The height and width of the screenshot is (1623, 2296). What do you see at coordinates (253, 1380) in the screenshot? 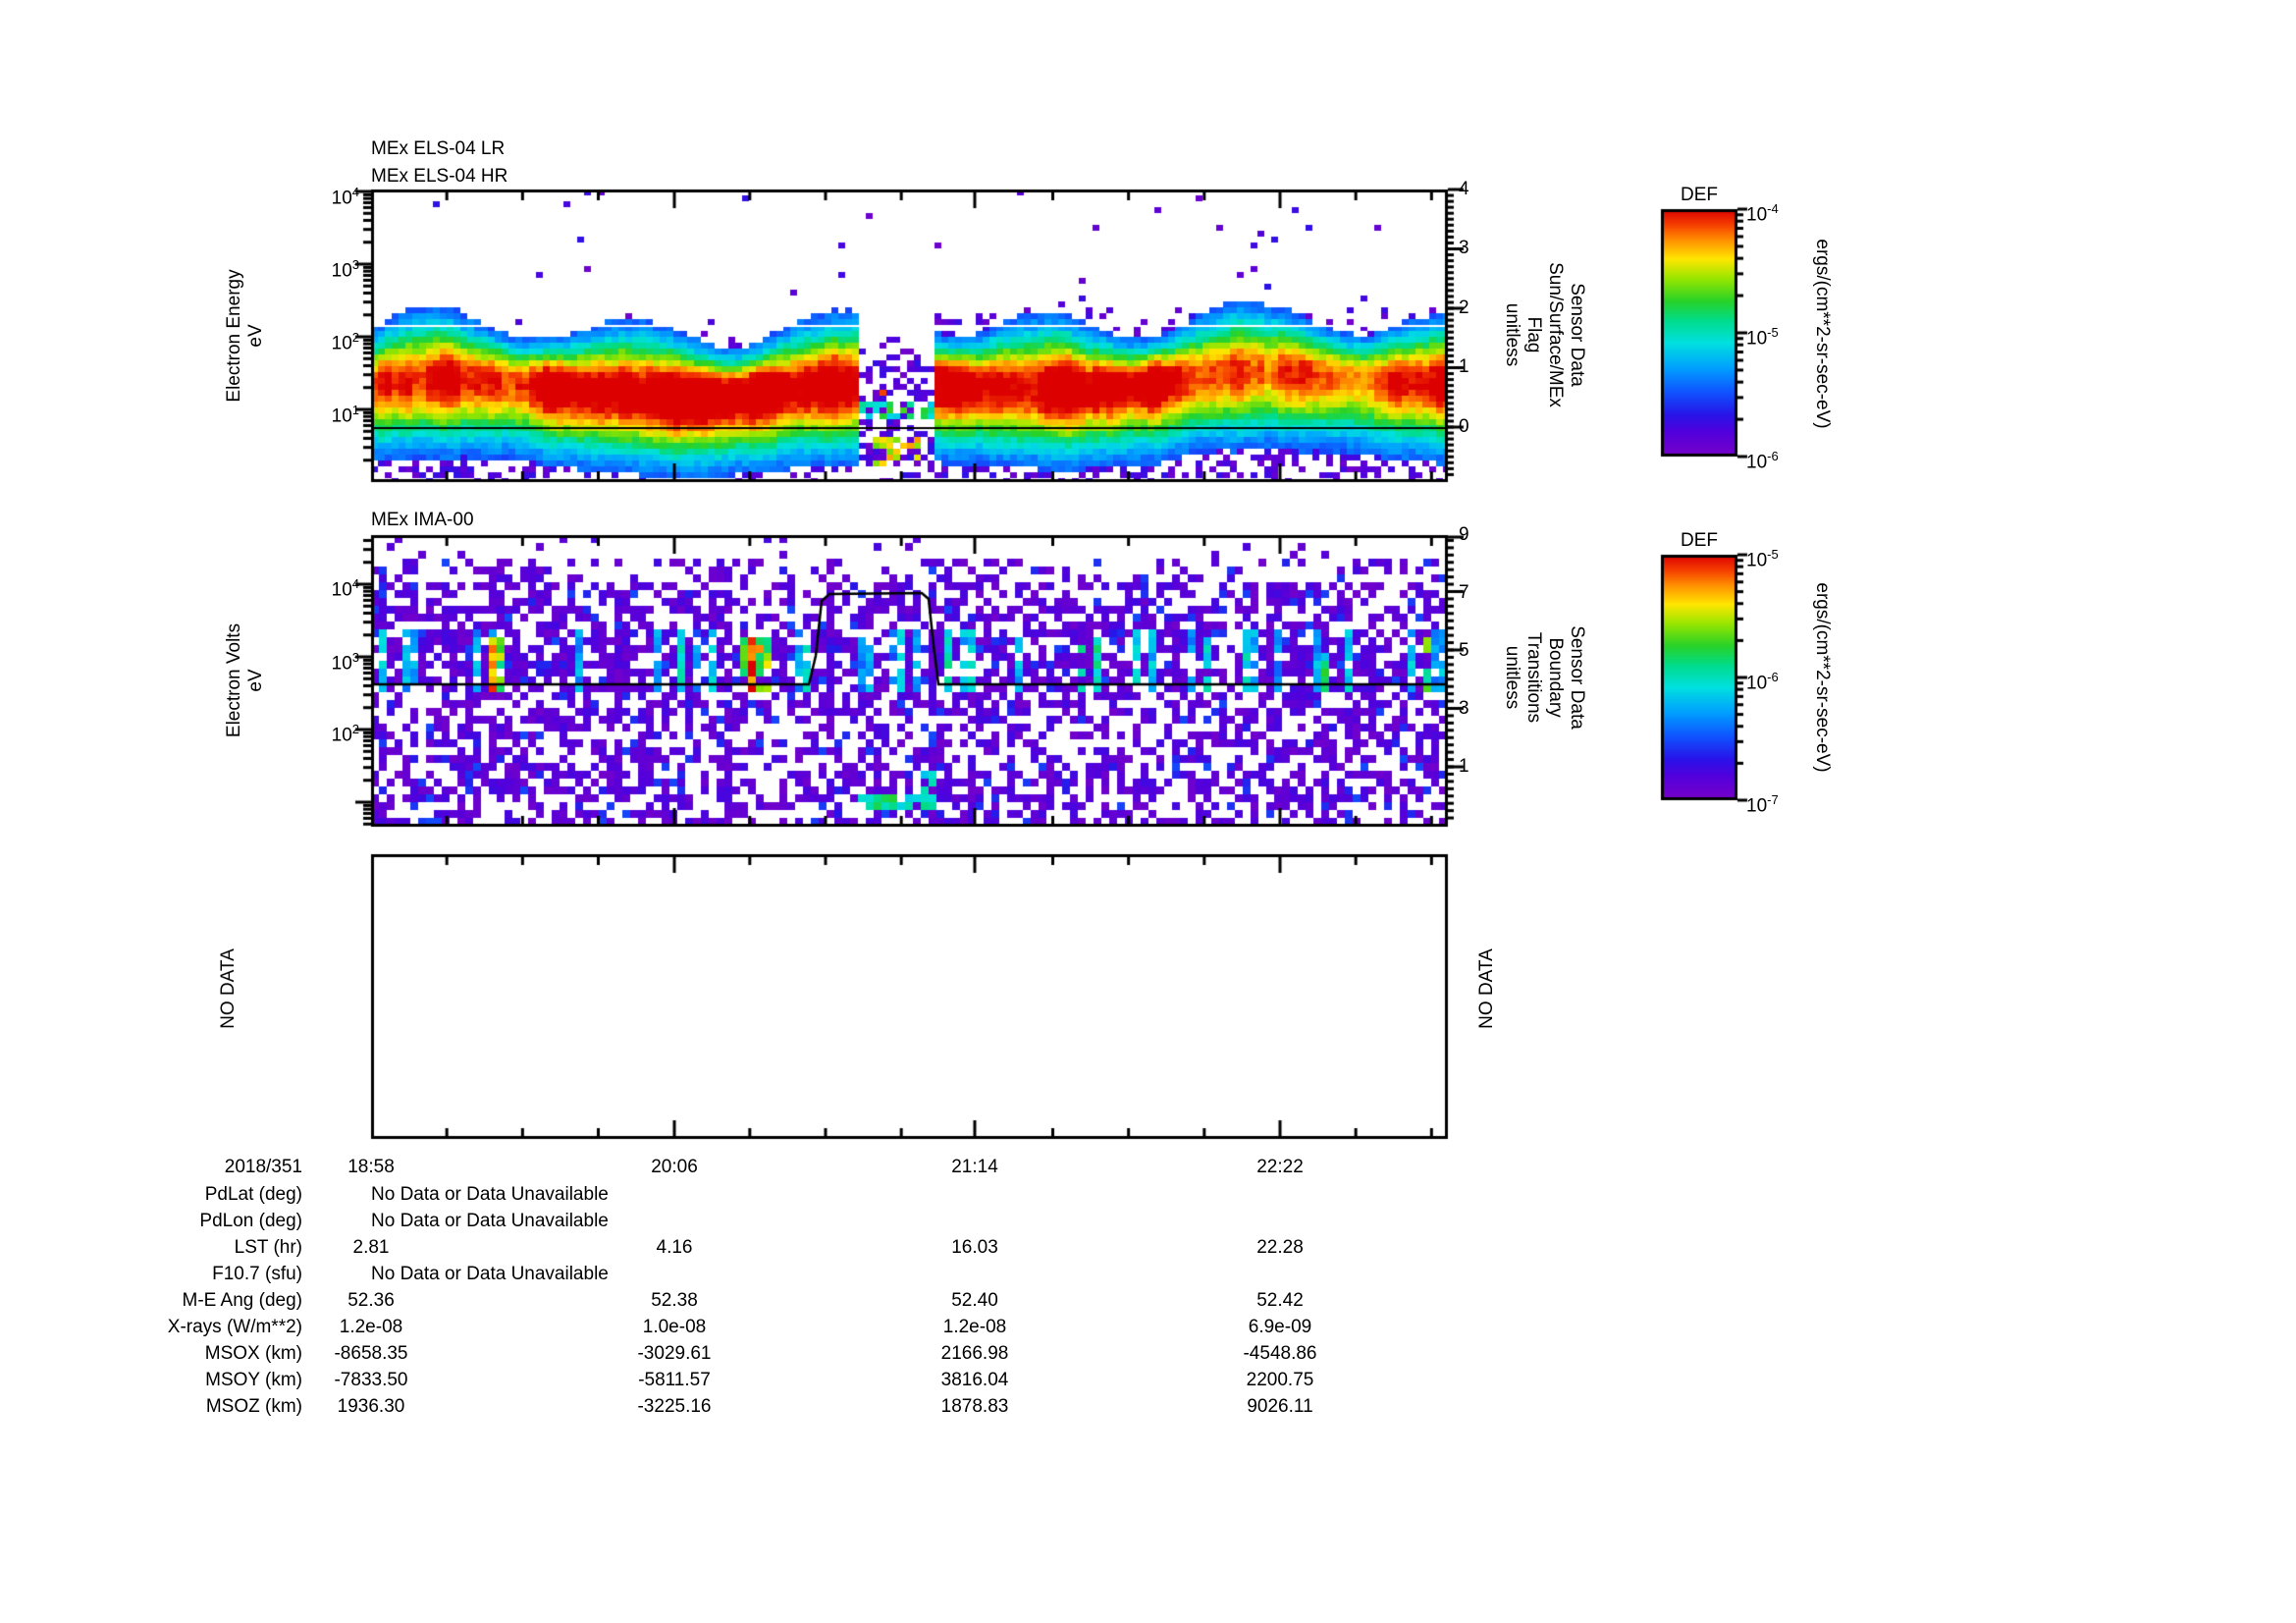
I see `metadata-row-label: MSOY (km)` at bounding box center [253, 1380].